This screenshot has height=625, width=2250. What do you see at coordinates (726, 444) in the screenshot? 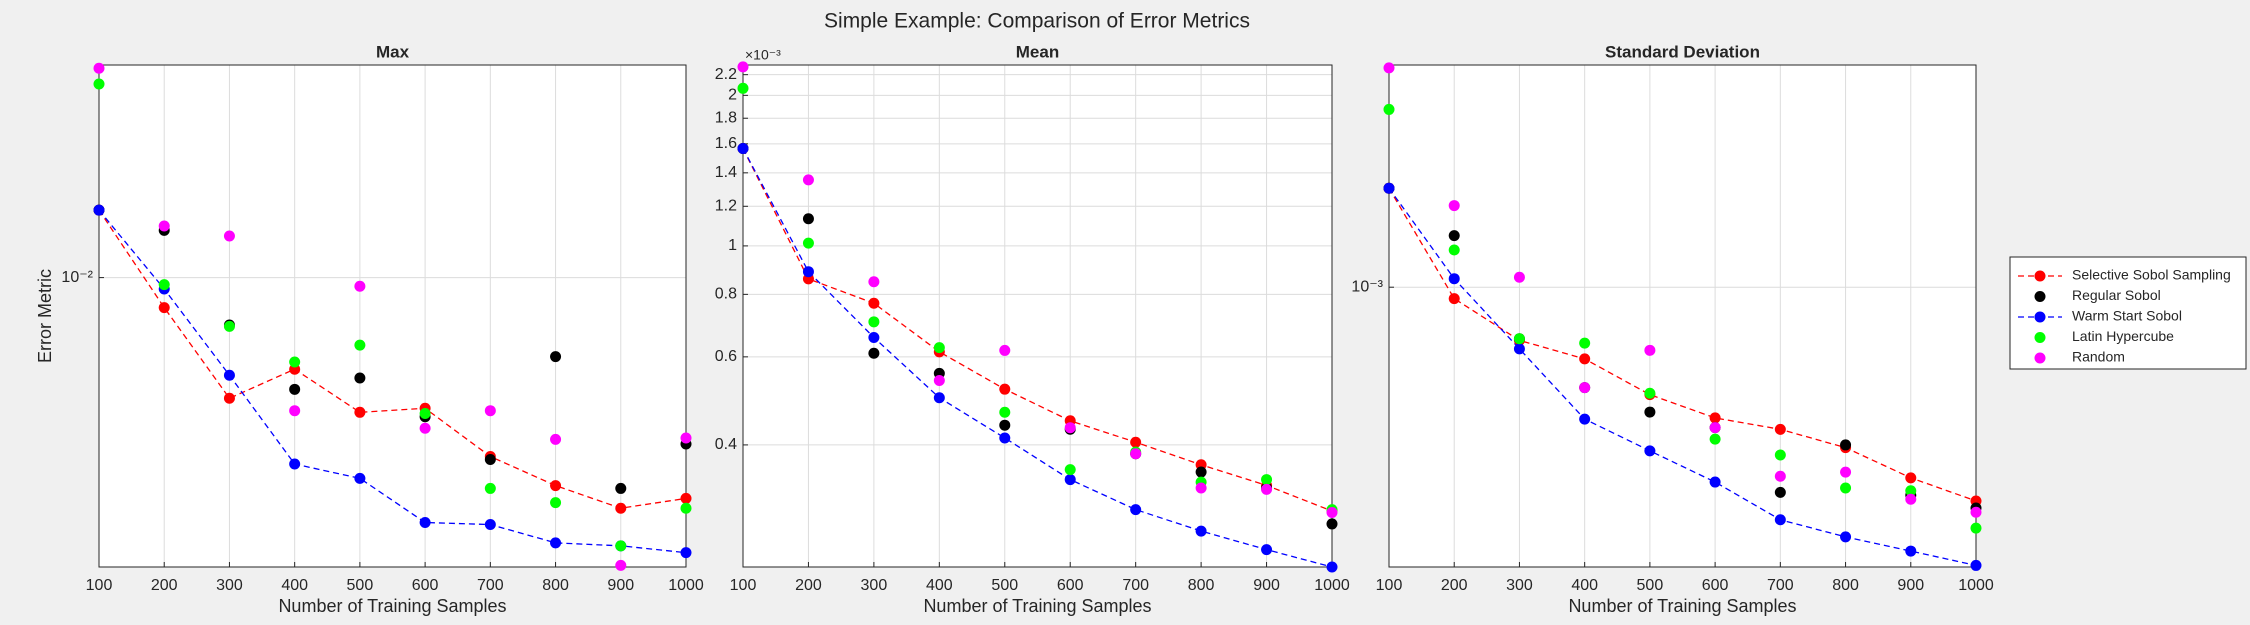
I see `y-tick-label: 0.4` at bounding box center [726, 444].